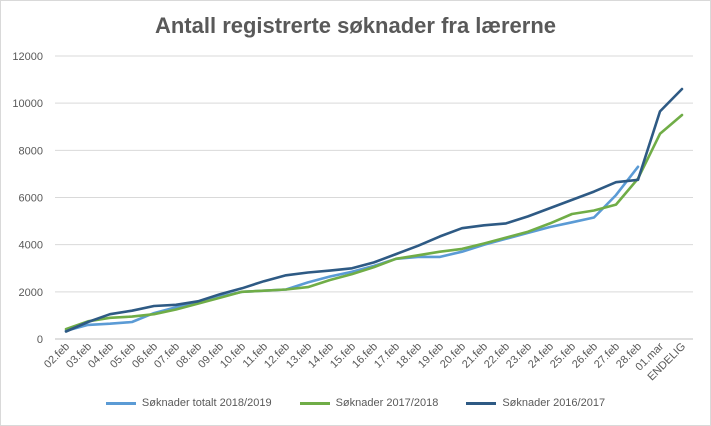 Image resolution: width=711 pixels, height=426 pixels. What do you see at coordinates (233, 356) in the screenshot?
I see `x-tick-label: 10.feb` at bounding box center [233, 356].